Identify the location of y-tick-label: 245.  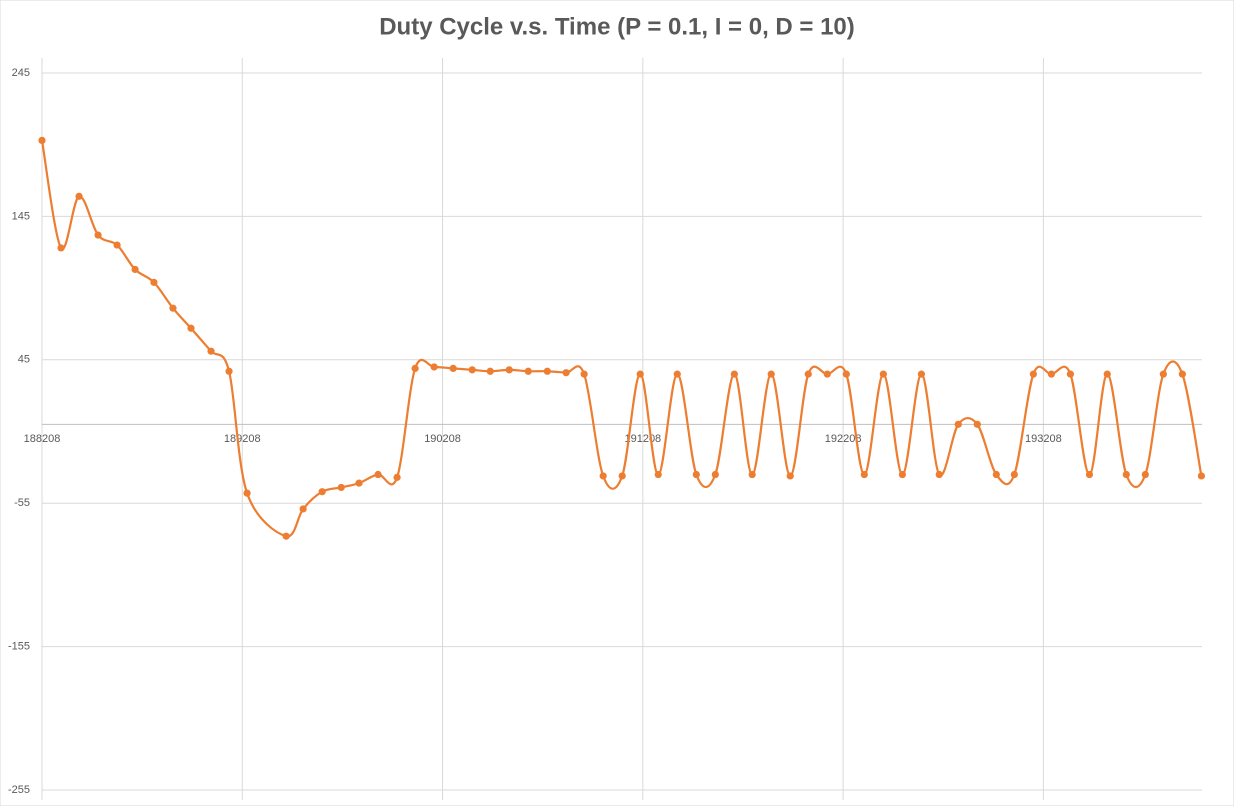
(21, 73).